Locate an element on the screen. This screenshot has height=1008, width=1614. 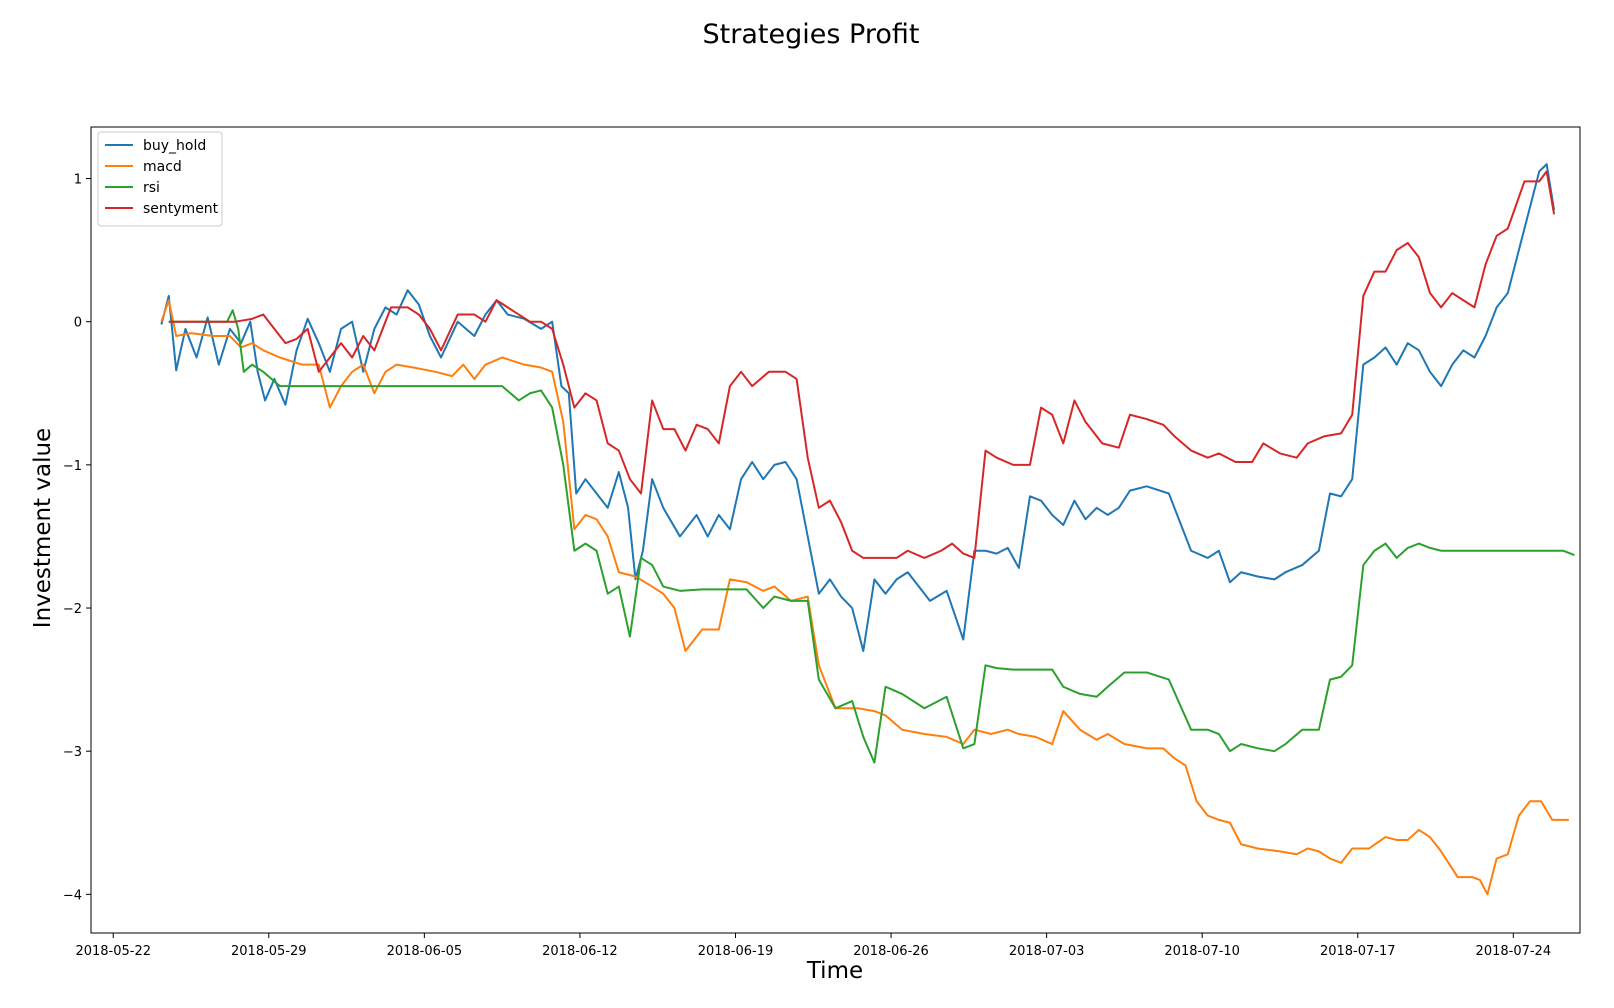
y-tick-label: −2 is located at coordinates (72, 609).